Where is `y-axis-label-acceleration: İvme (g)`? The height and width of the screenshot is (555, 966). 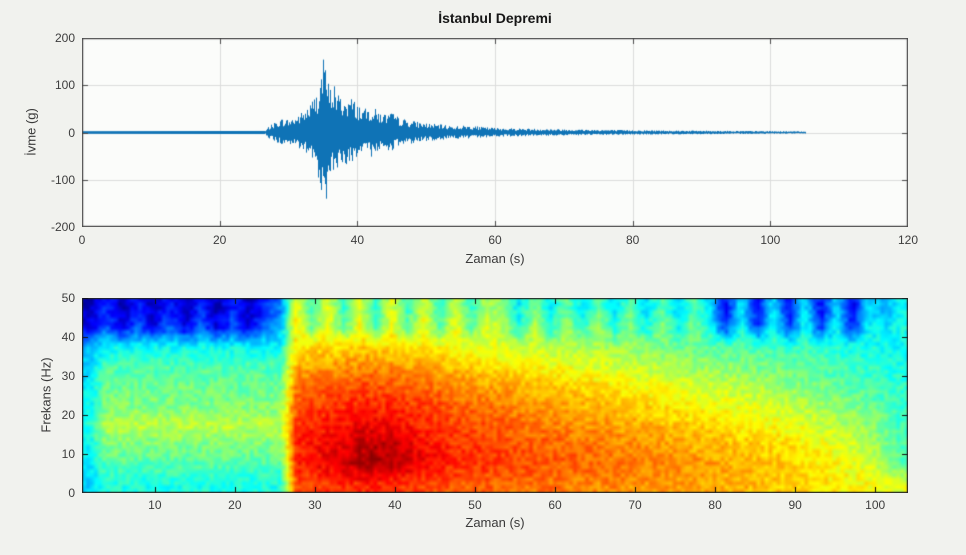 y-axis-label-acceleration: İvme (g) is located at coordinates (31, 132).